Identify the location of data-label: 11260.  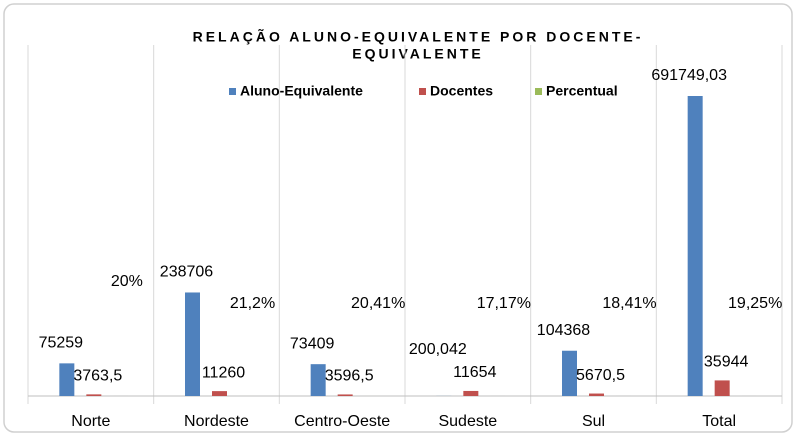
(223, 372).